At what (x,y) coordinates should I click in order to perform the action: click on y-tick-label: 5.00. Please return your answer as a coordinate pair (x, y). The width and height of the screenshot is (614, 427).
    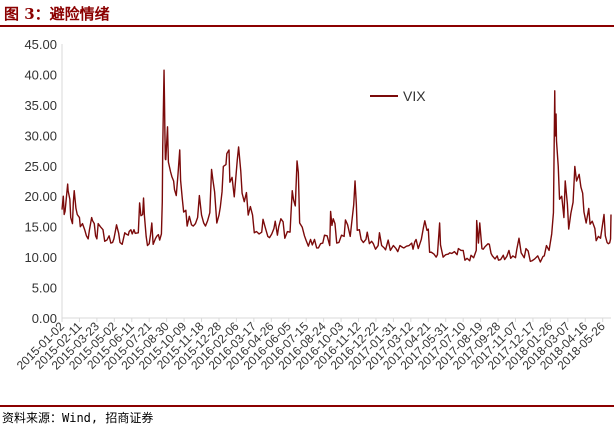
    Looking at the image, I should click on (44, 288).